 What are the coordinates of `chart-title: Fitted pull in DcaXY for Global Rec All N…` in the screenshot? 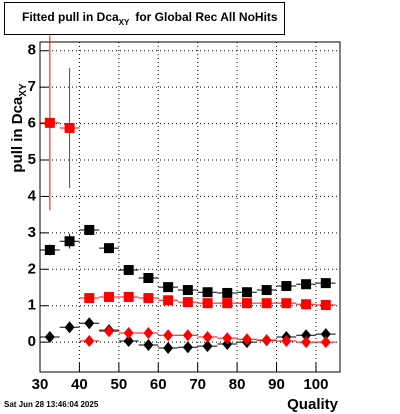 It's located at (150, 18).